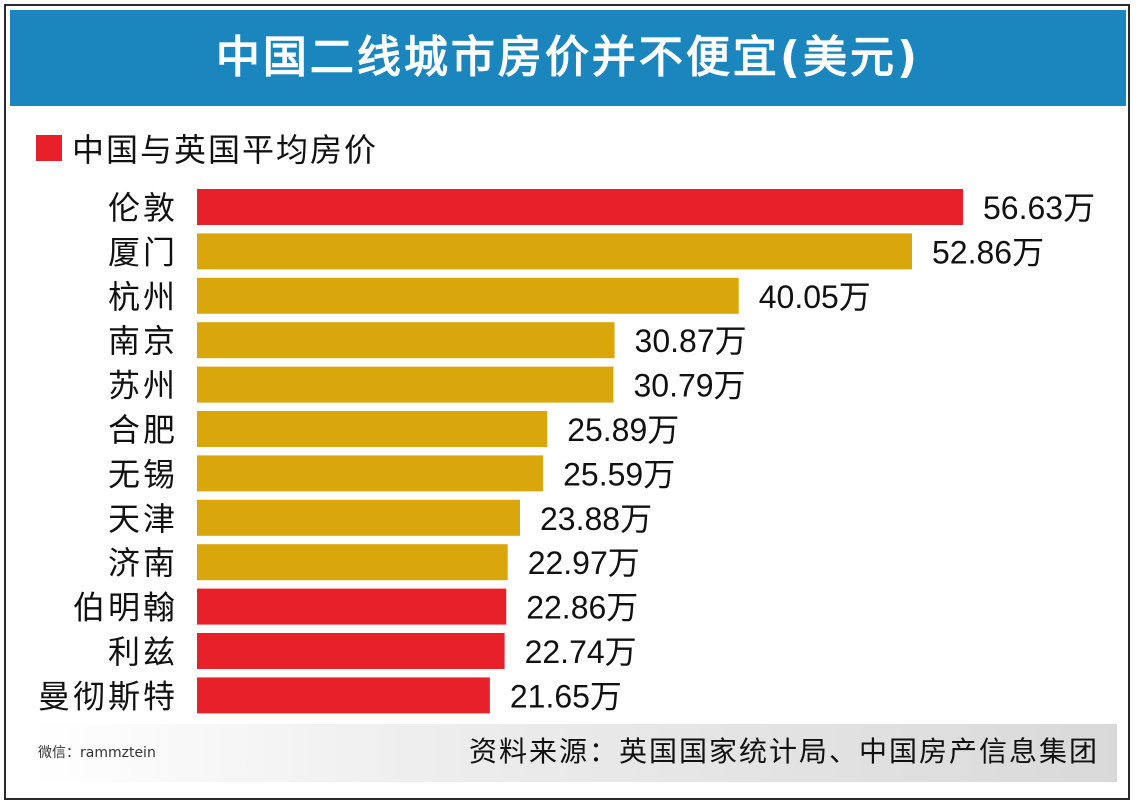 The height and width of the screenshot is (806, 1136). Describe the element at coordinates (143, 341) in the screenshot. I see `category-label: 南京` at that location.